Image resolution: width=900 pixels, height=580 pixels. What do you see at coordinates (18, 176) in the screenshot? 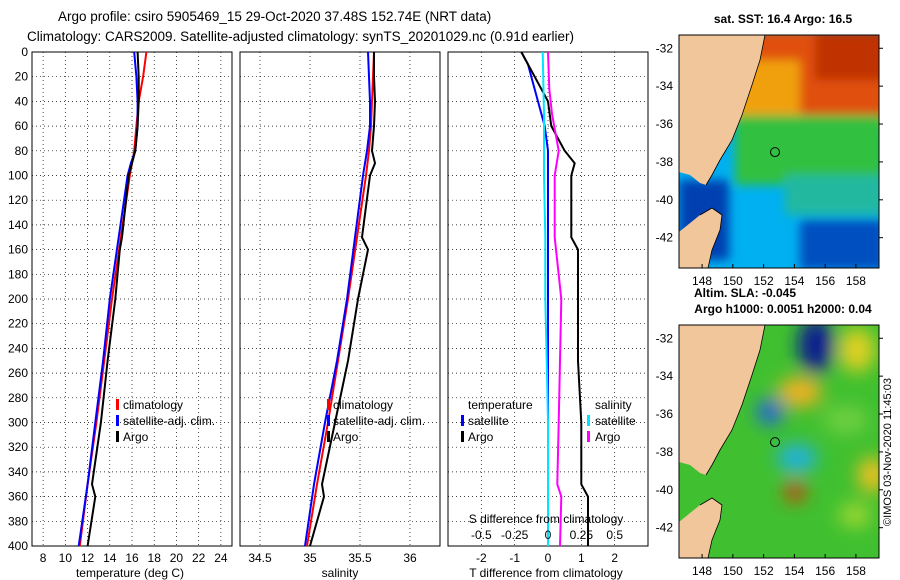
I see `depth-tick-label: 100` at bounding box center [18, 176].